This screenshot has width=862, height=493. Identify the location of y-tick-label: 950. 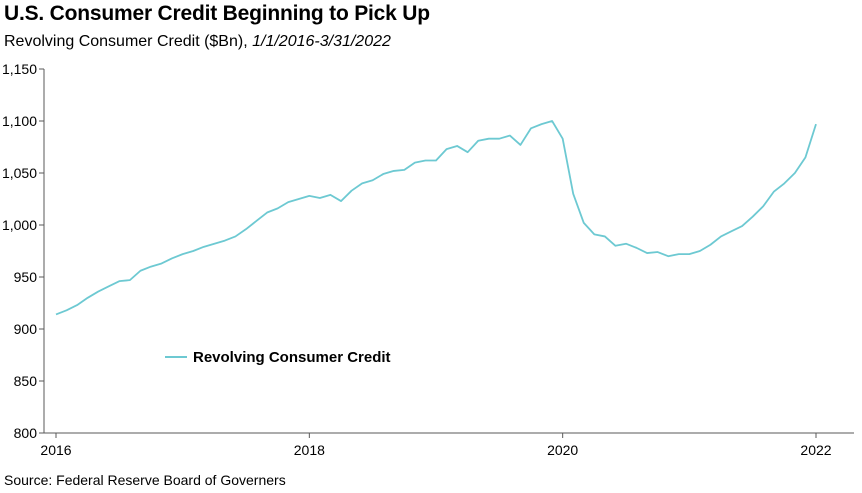
(26, 277).